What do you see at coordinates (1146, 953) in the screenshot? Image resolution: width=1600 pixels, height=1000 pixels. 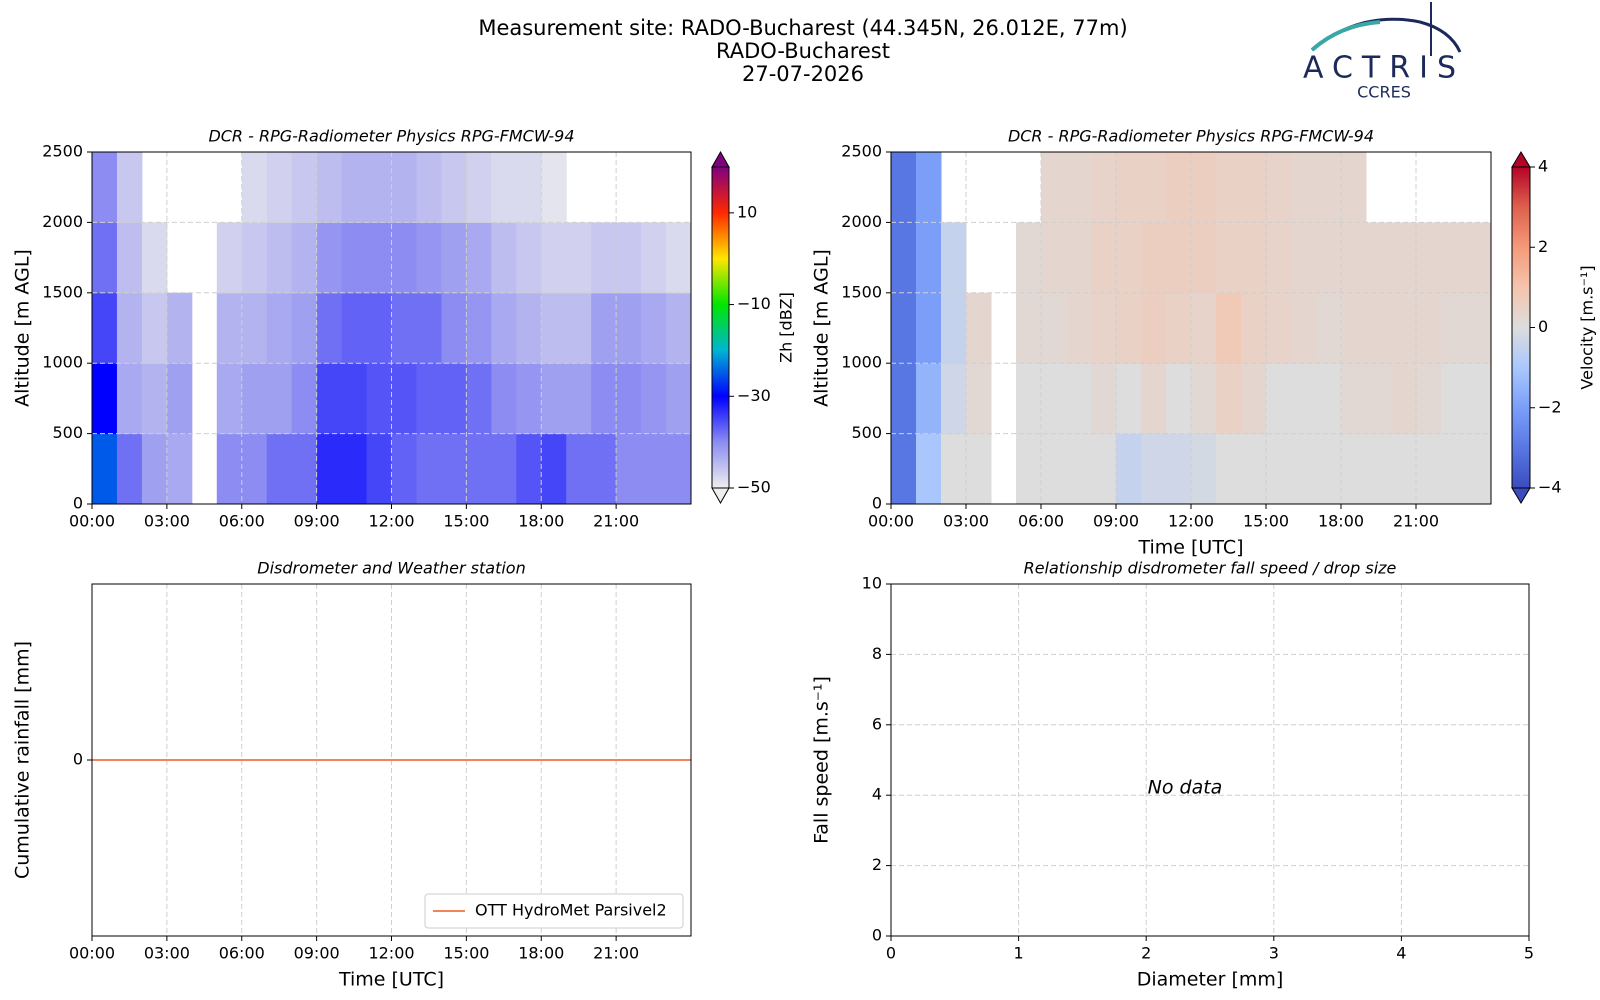 I see `x-tick-label: 2` at bounding box center [1146, 953].